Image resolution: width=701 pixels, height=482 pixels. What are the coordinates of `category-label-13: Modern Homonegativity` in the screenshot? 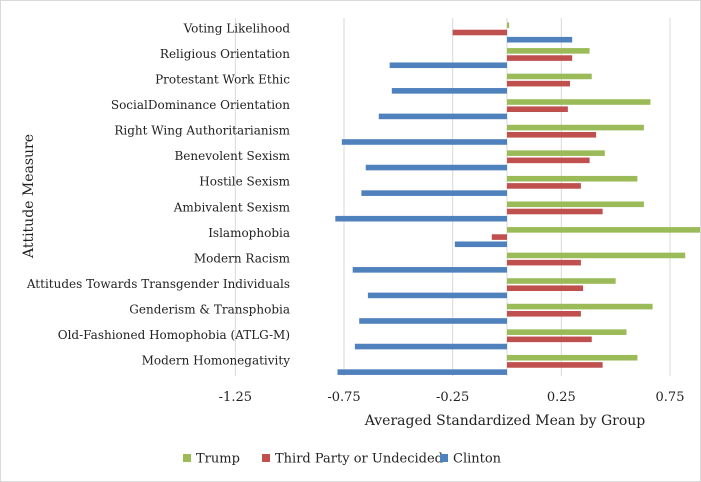 It's located at (216, 361).